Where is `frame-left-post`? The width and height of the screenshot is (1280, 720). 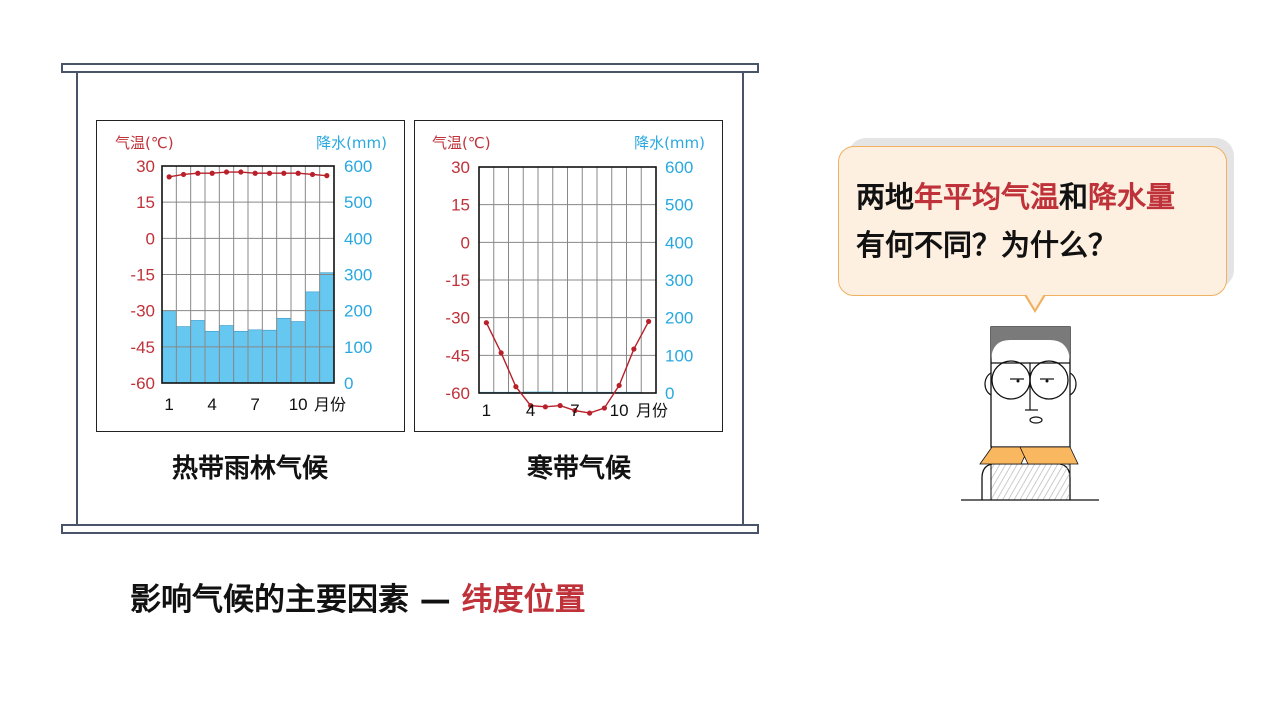 frame-left-post is located at coordinates (77, 298).